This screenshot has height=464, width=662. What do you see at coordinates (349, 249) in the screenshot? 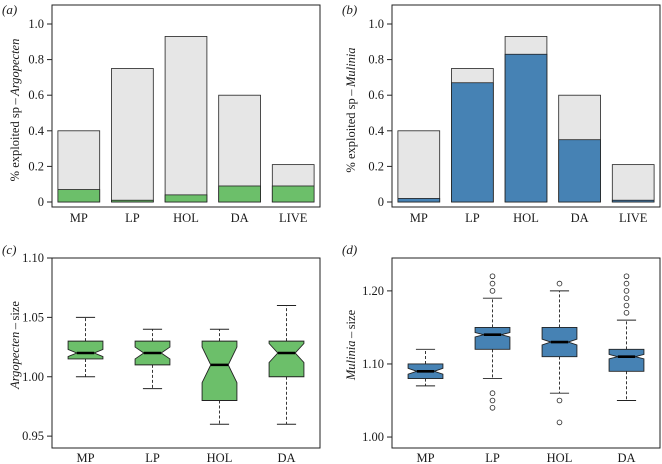
I see `panel-d-label: (d)` at bounding box center [349, 249].